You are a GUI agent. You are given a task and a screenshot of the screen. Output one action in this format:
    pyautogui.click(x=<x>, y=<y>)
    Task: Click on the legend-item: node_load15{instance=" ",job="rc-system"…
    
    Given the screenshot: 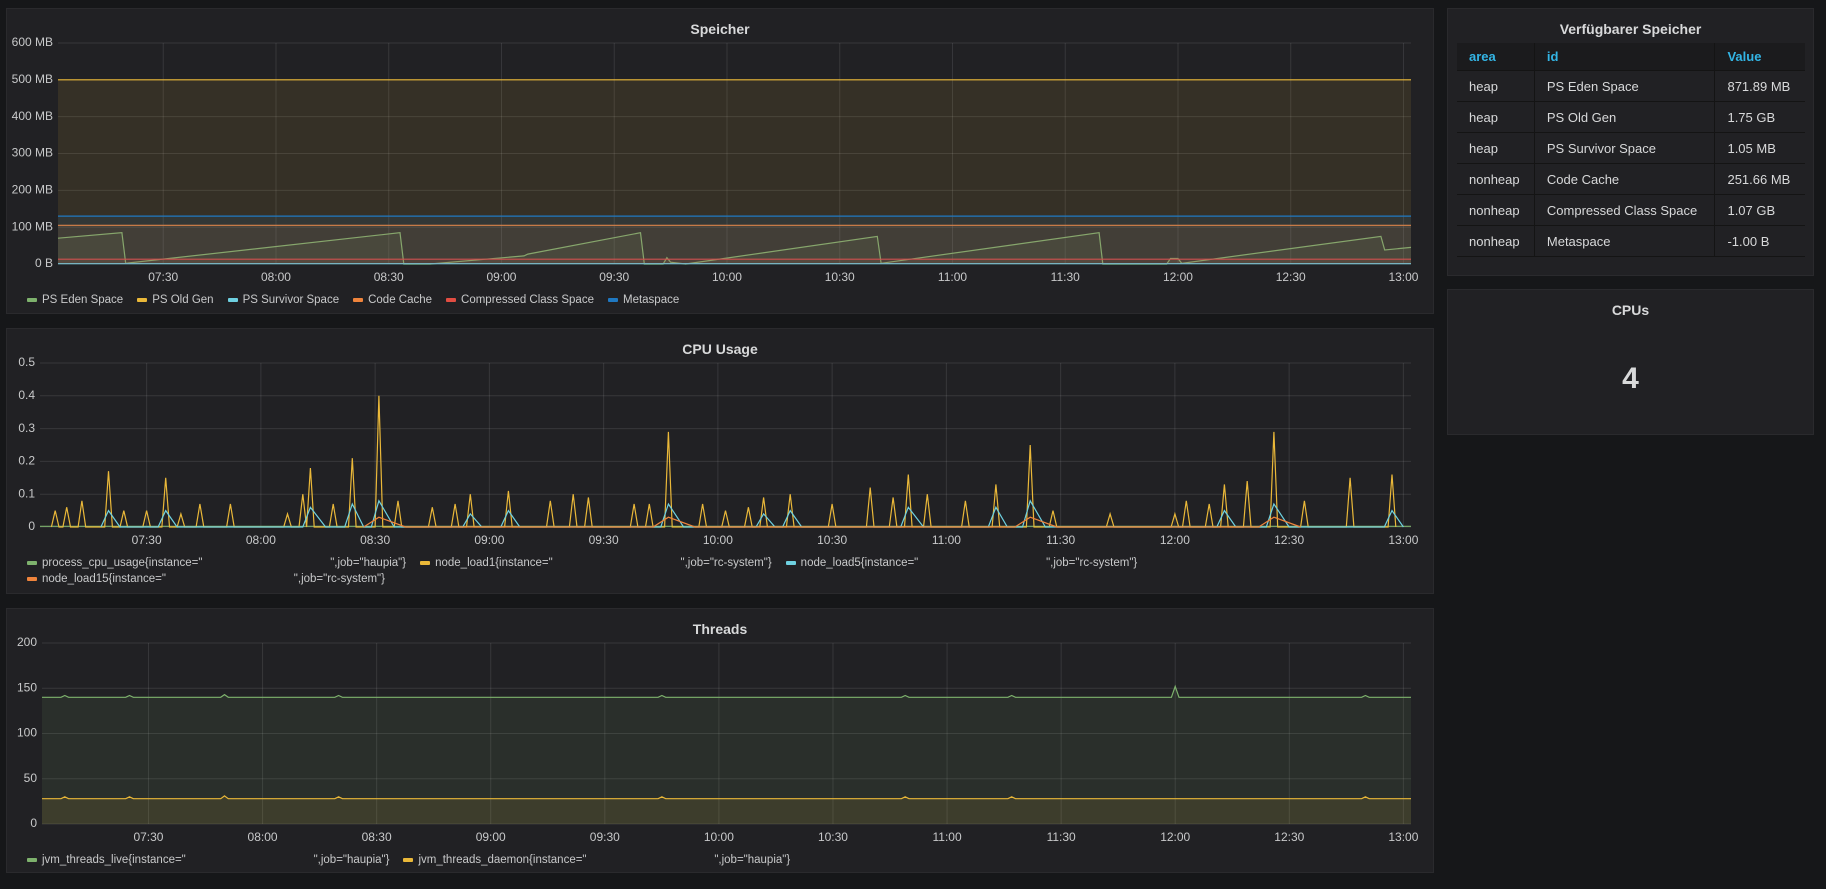 What is the action you would take?
    pyautogui.click(x=206, y=579)
    